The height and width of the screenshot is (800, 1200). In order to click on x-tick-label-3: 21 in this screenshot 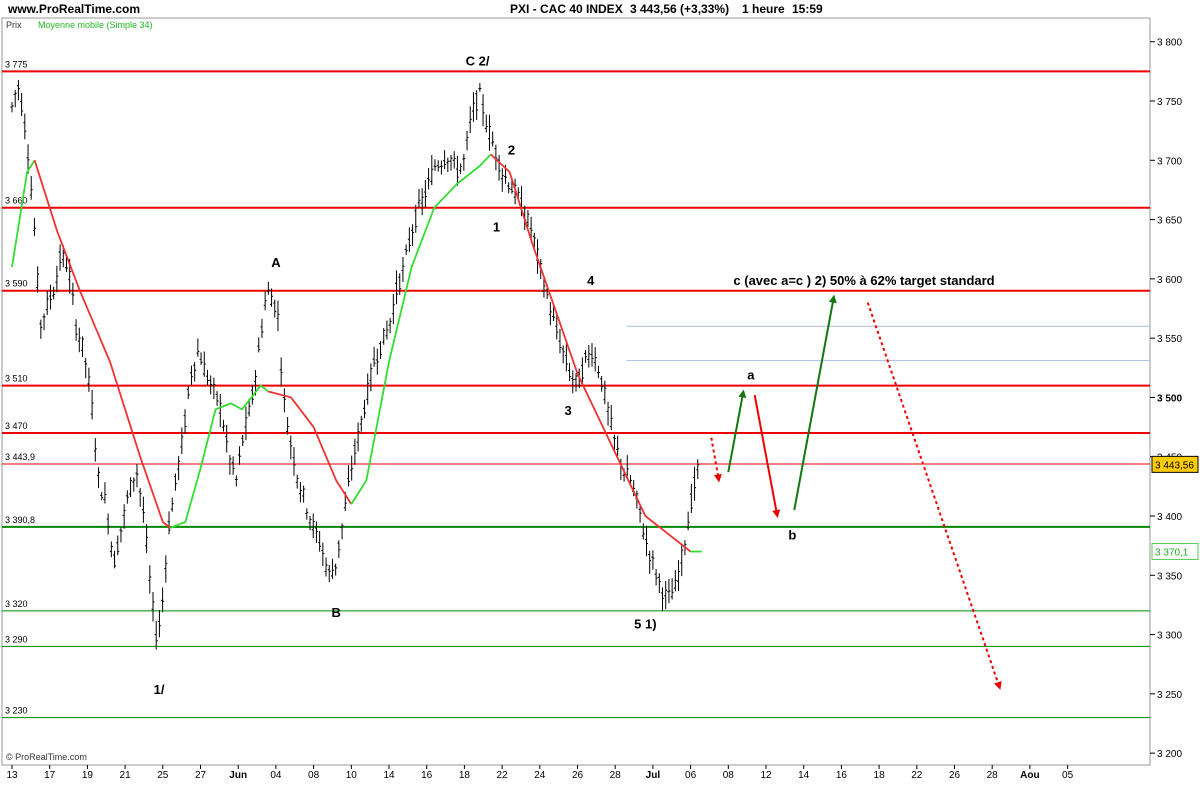, I will do `click(126, 775)`.